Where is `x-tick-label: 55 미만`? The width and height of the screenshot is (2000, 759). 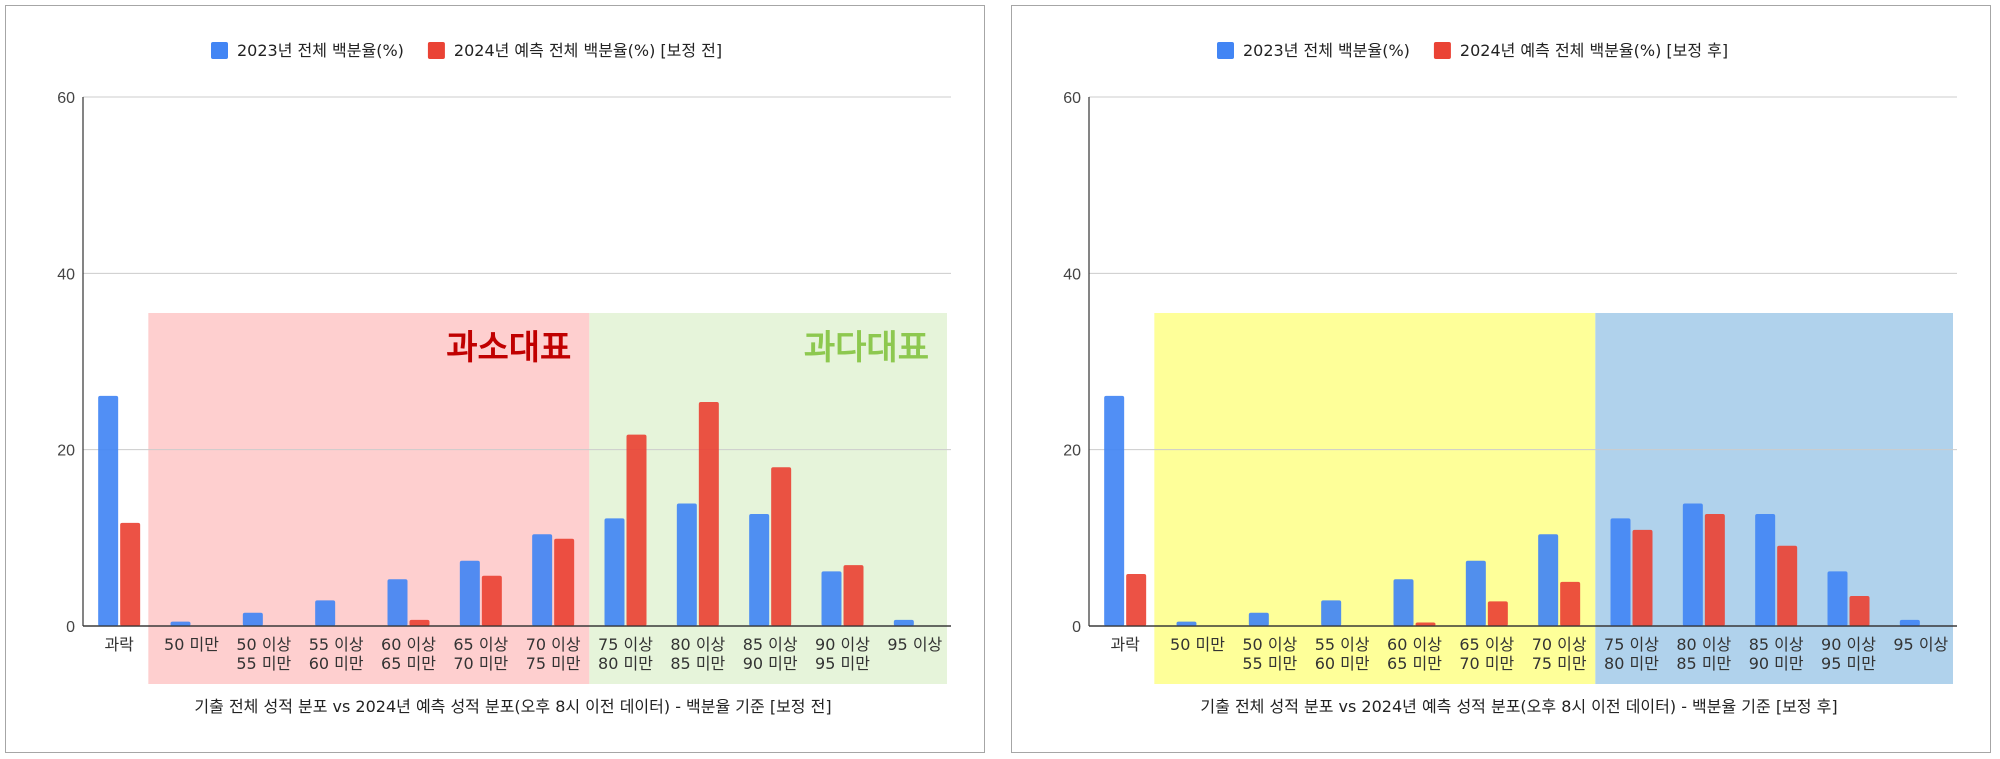 x-tick-label: 55 미만 is located at coordinates (1269, 663).